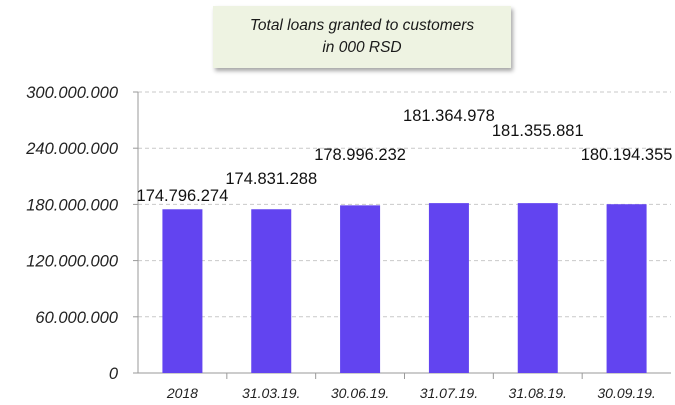  Describe the element at coordinates (76, 318) in the screenshot. I see `y-tick-label: 60.000.000` at that location.